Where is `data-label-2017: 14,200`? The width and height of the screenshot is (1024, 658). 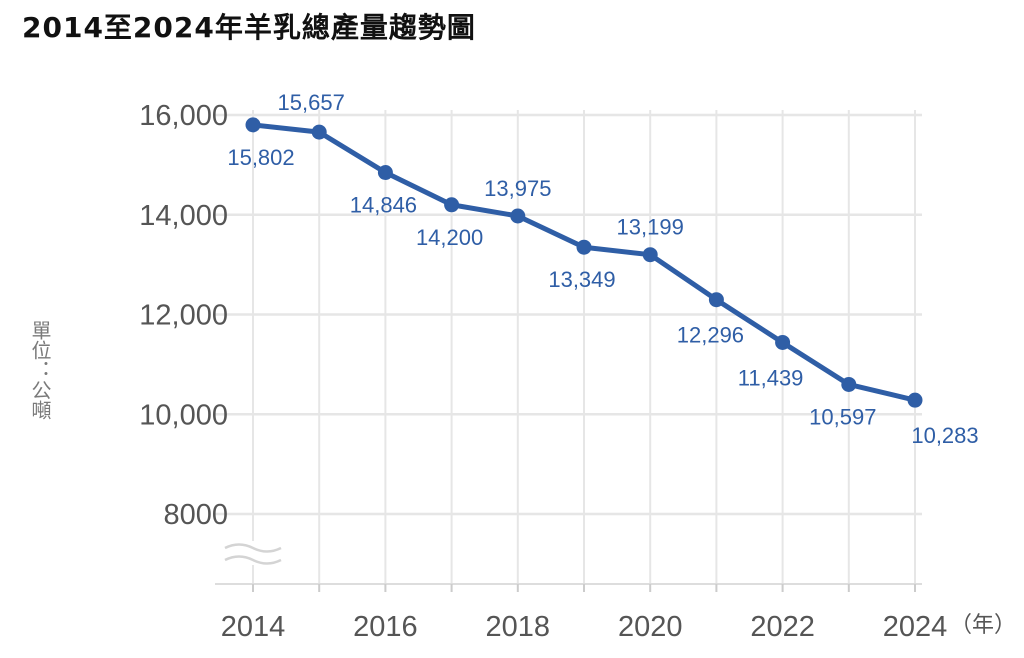
data-label-2017: 14,200 is located at coordinates (449, 237).